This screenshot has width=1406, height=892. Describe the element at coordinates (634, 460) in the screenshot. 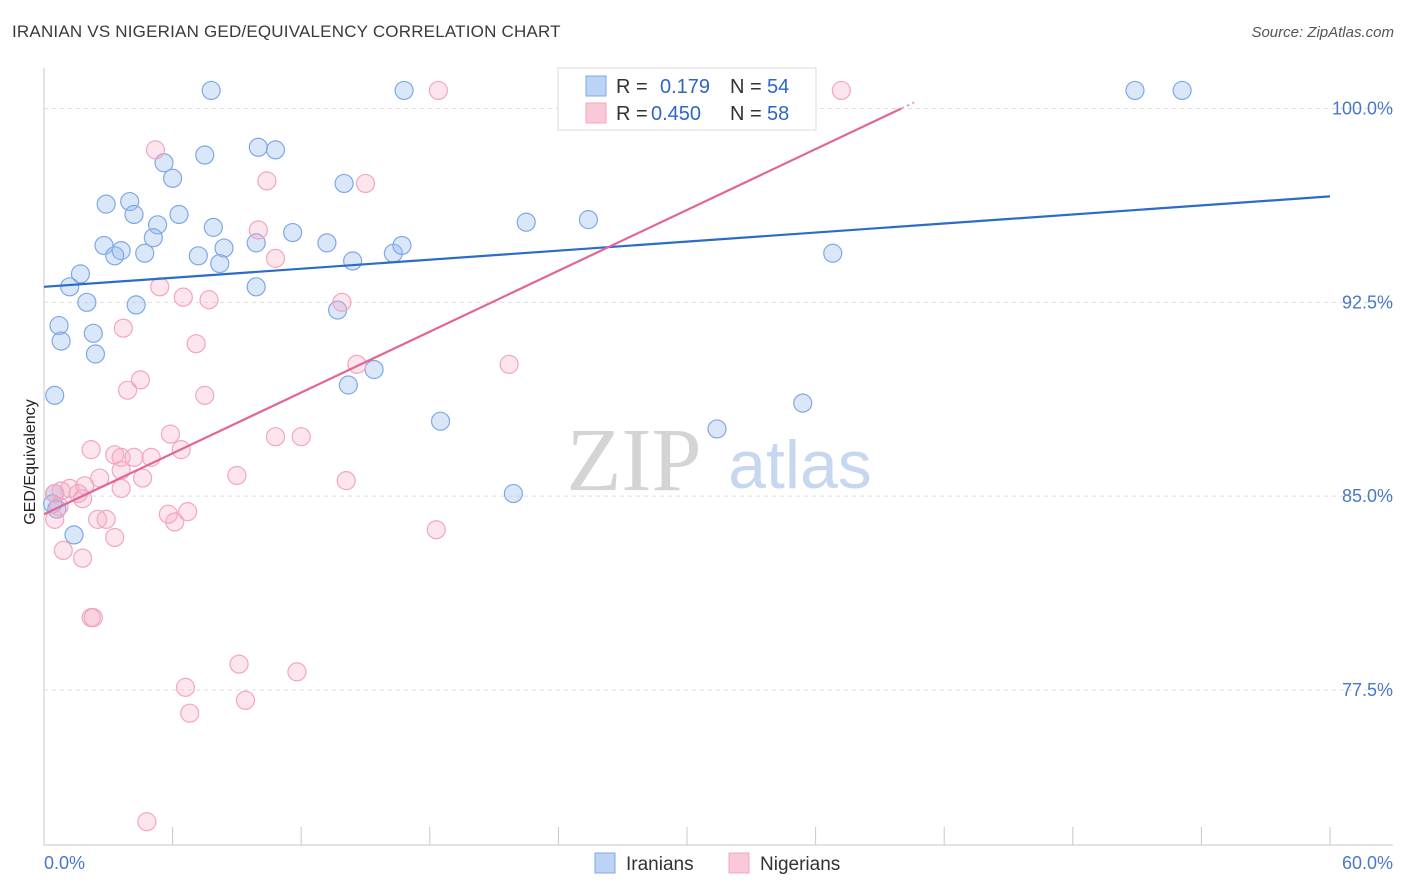

I see `watermark-zip: ZIP` at that location.